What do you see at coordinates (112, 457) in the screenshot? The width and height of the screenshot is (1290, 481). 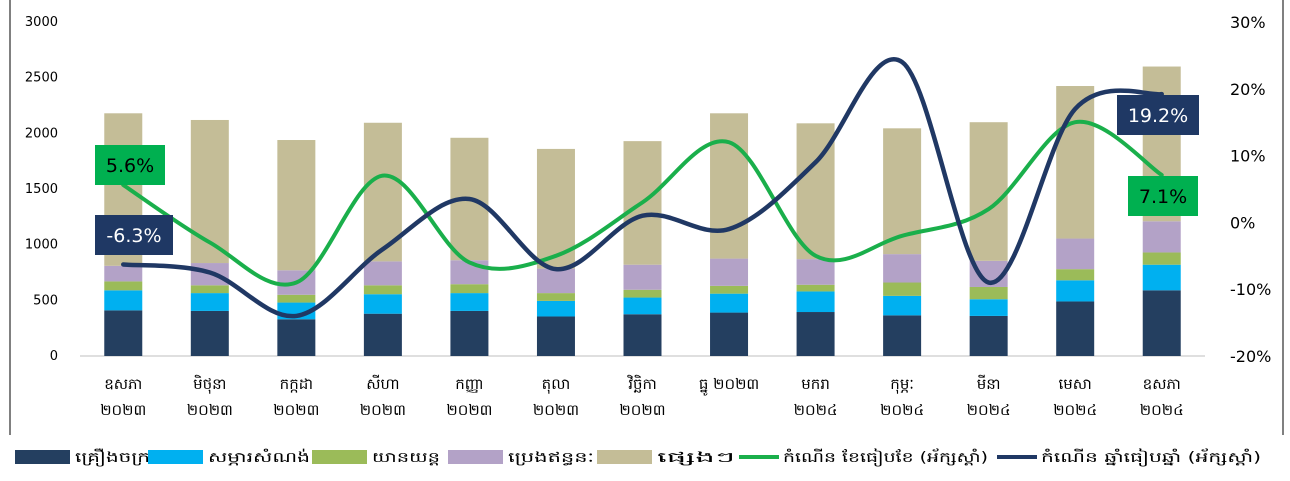 I see `legend-label: គ្រឿងចក្រ` at bounding box center [112, 457].